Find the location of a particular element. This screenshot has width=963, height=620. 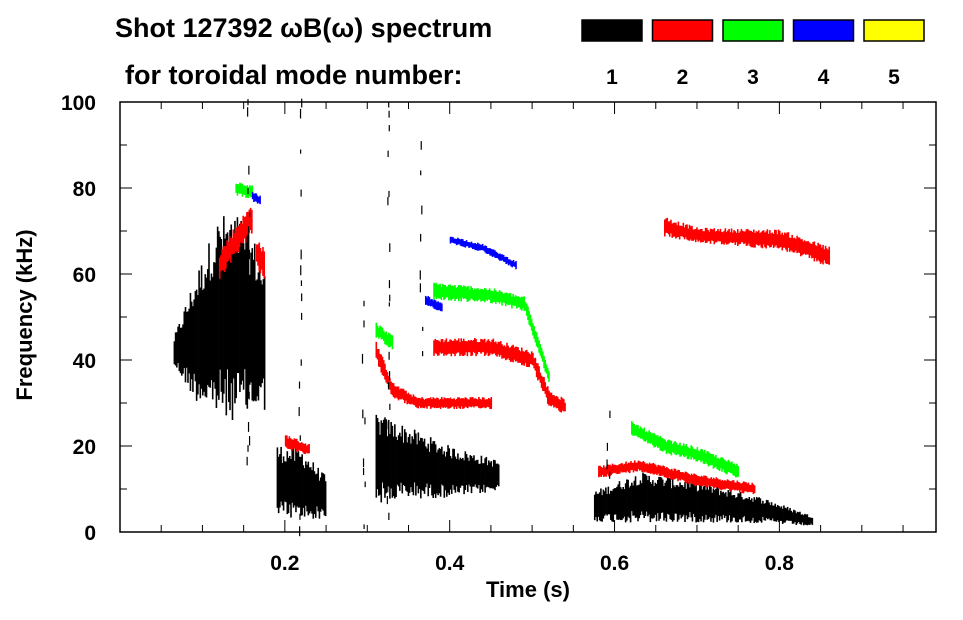

x-tick-label: 0.2 is located at coordinates (284, 563).